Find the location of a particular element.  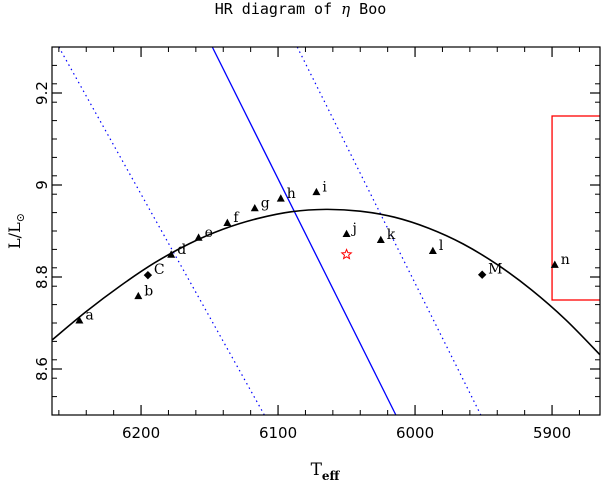

model-label-e: e is located at coordinates (209, 233).